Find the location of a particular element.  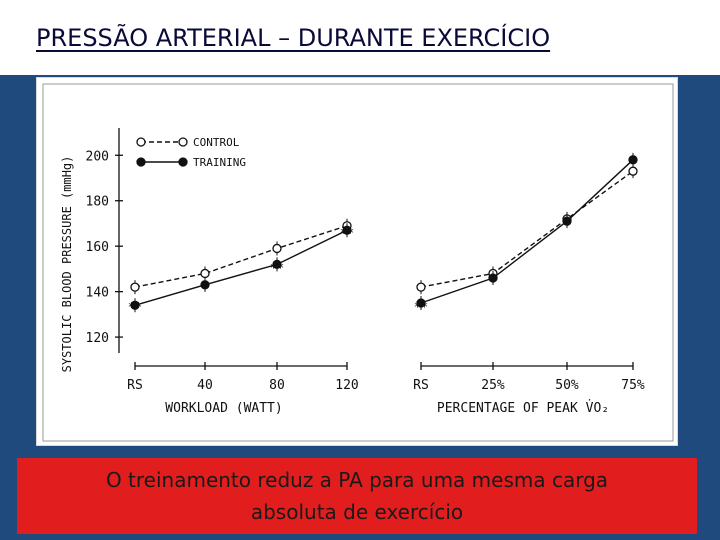

x-tick-label: 75% is located at coordinates (633, 385).